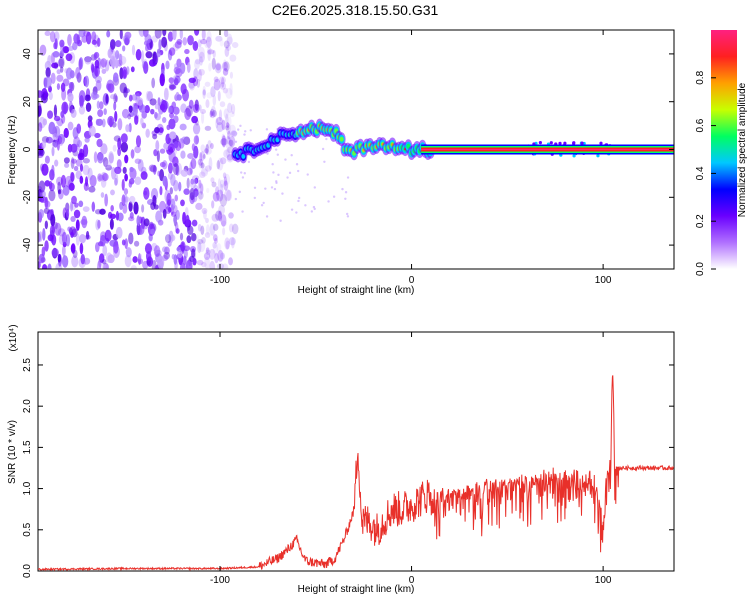  Describe the element at coordinates (27, 365) in the screenshot. I see `y-tick-label: 2.5` at that location.